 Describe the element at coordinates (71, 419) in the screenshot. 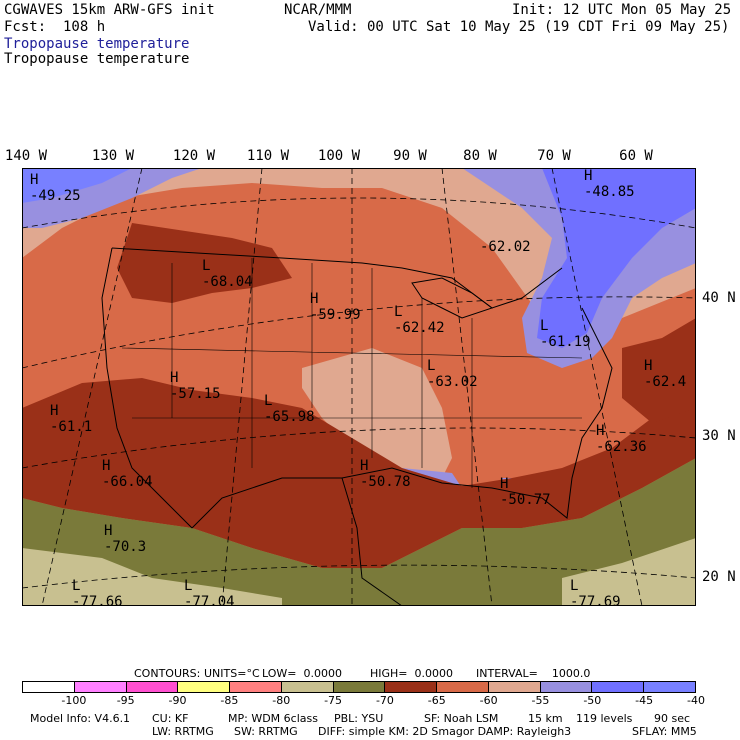

I see `extremum-label: H -61.1` at that location.